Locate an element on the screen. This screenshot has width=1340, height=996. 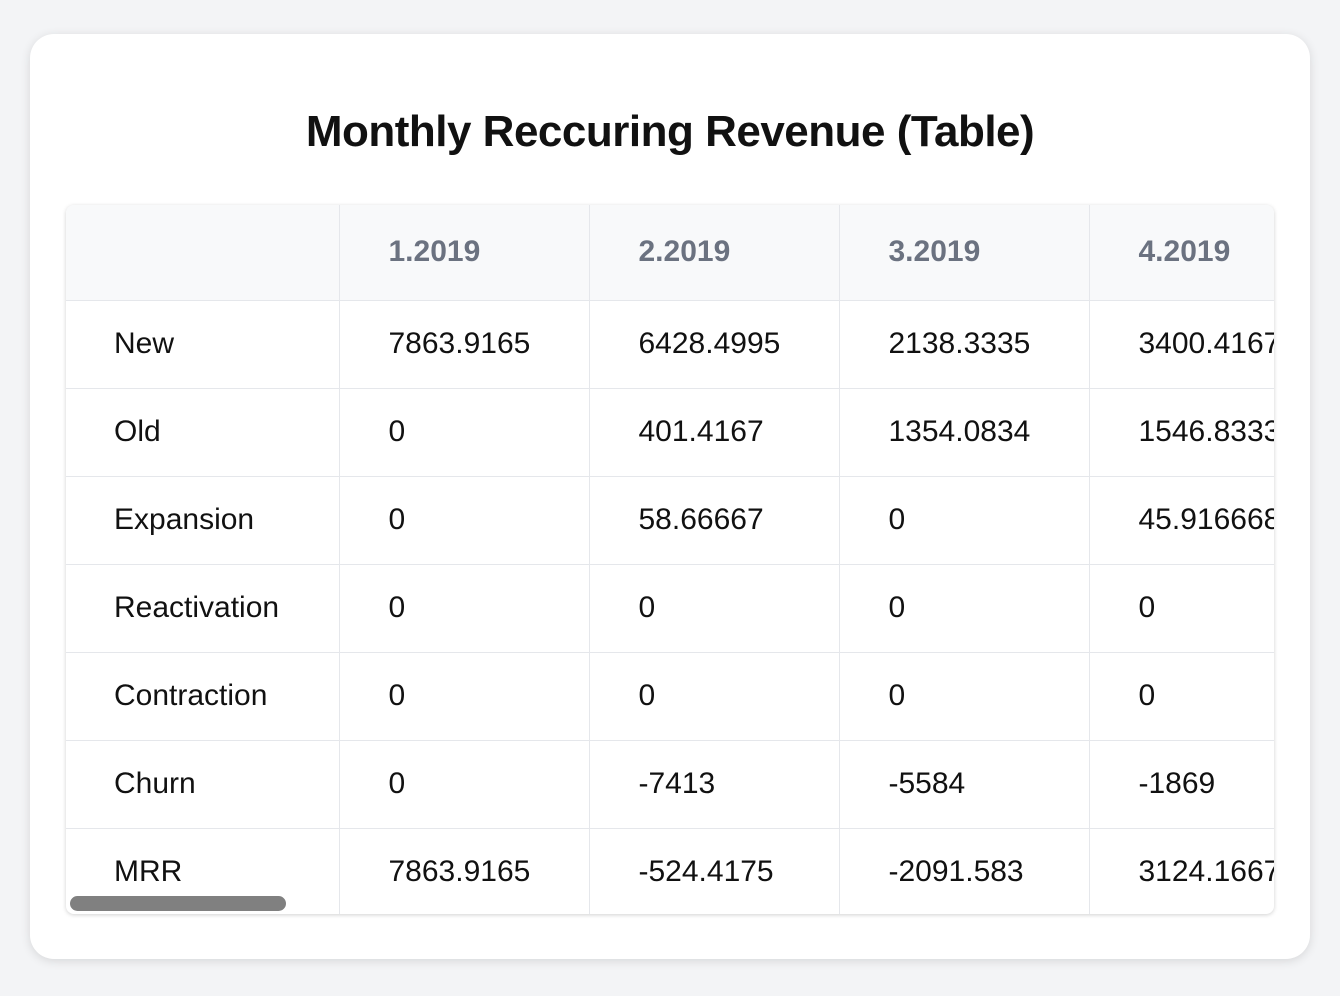
table-cell: 1546.8333 is located at coordinates (1181, 432).